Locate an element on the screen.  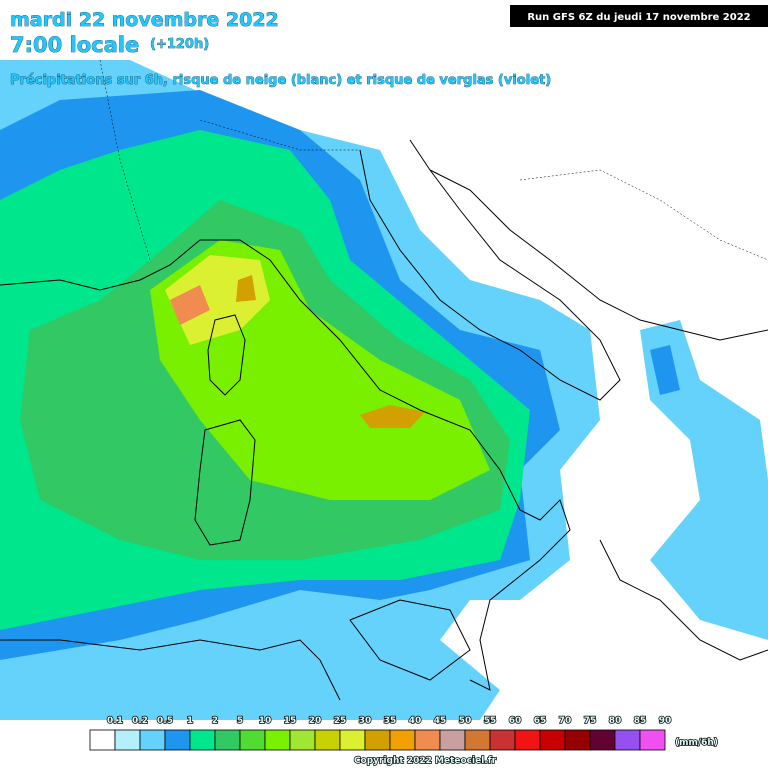
legend-label: 5 is located at coordinates (240, 721).